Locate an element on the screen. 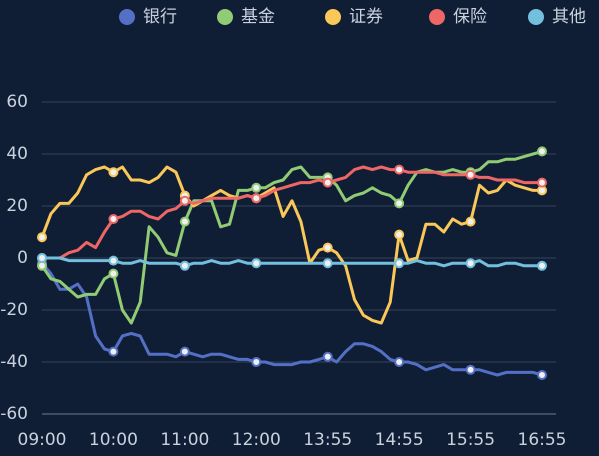 The width and height of the screenshot is (599, 456). y-tick-label: -20 is located at coordinates (14, 310).